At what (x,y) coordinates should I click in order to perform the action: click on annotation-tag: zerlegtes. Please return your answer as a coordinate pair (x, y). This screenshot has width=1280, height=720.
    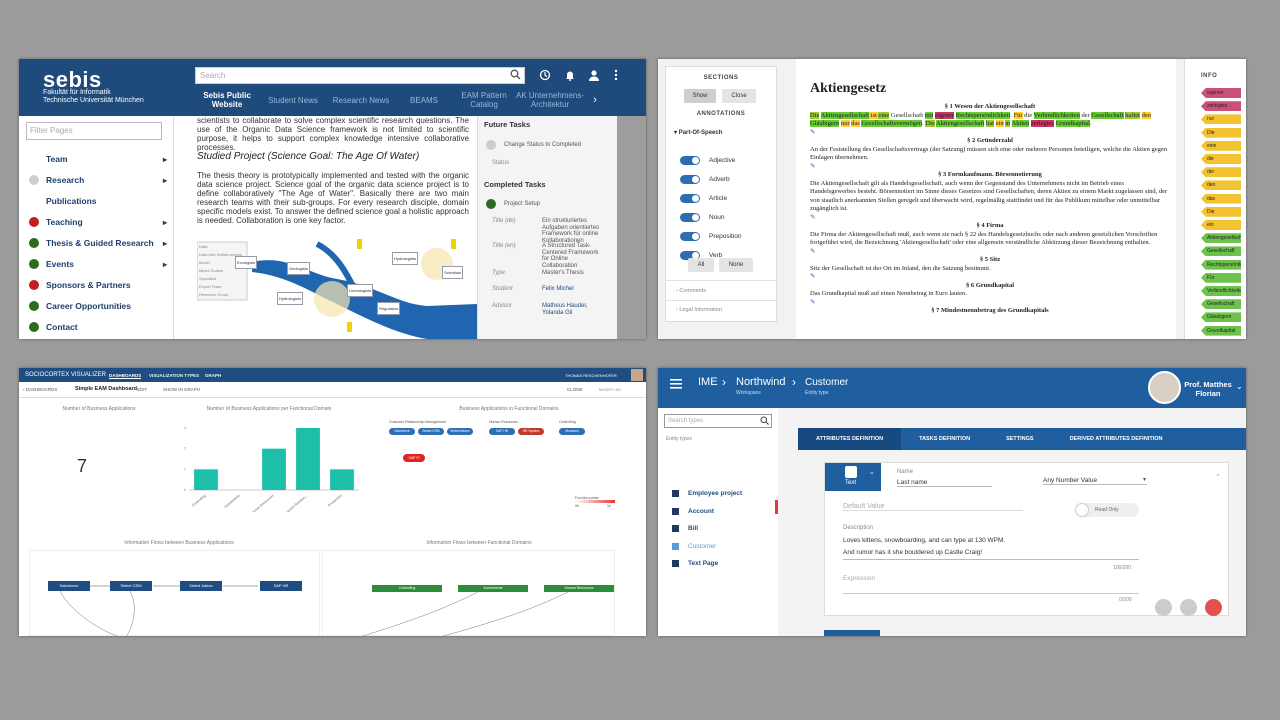
    Looking at the image, I should click on (1221, 106).